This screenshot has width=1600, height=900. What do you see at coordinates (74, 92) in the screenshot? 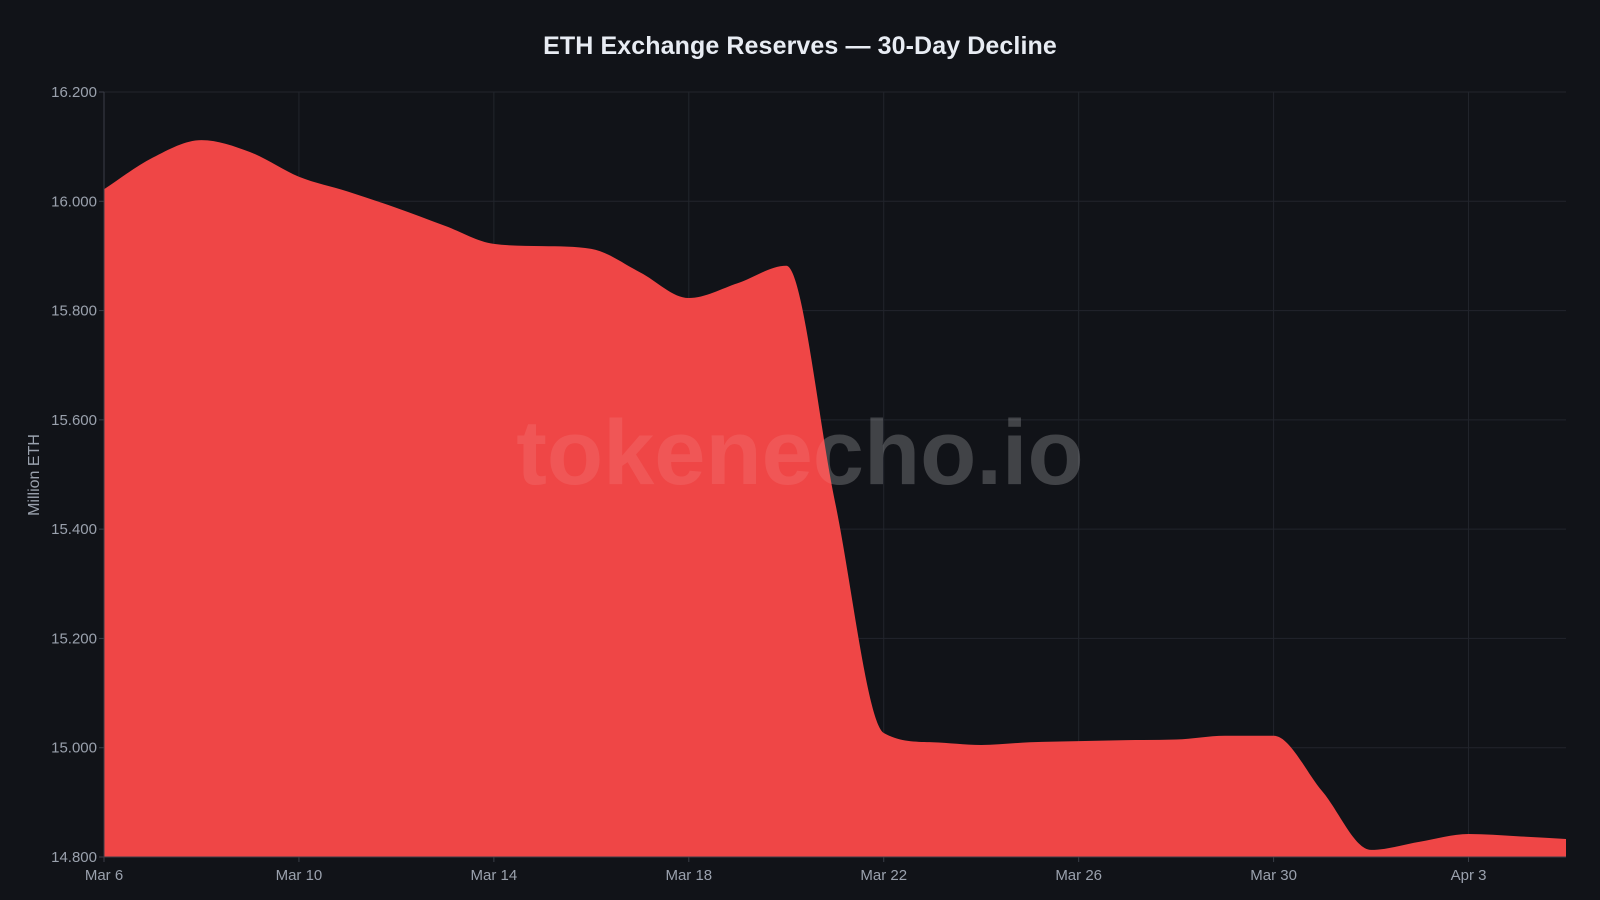
I see `y-tick-label: 16.200` at bounding box center [74, 92].